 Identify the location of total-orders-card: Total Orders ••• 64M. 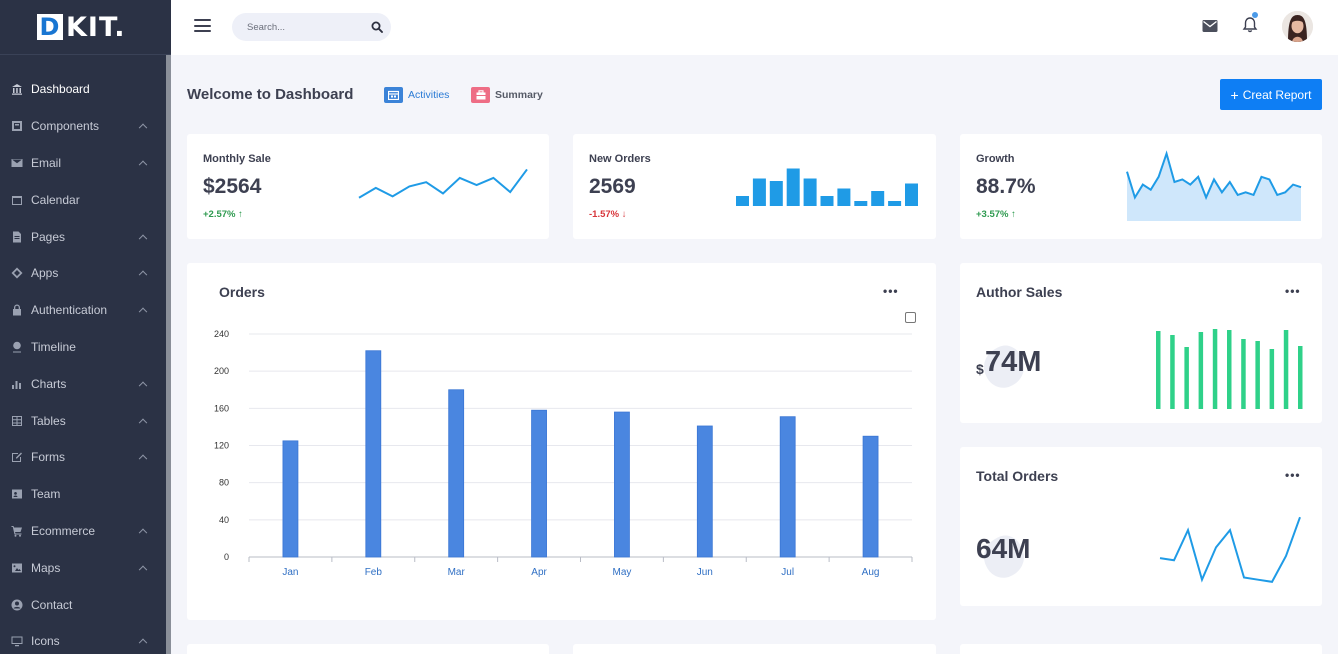
(1141, 526).